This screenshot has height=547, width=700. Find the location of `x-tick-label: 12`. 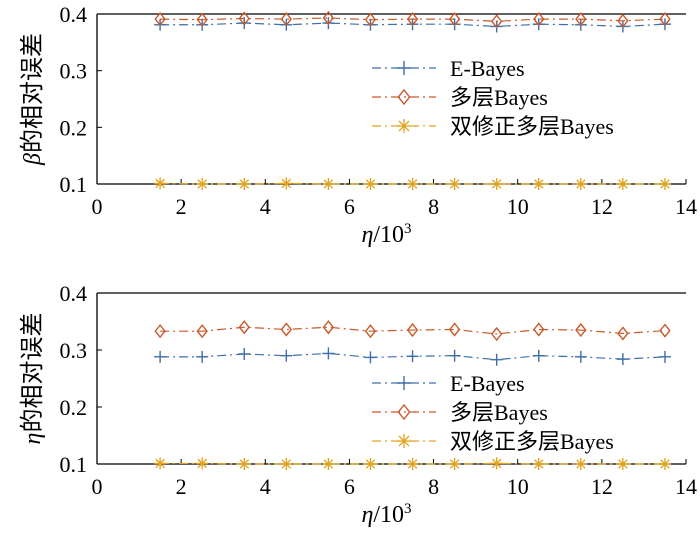

x-tick-label: 12 is located at coordinates (602, 486).